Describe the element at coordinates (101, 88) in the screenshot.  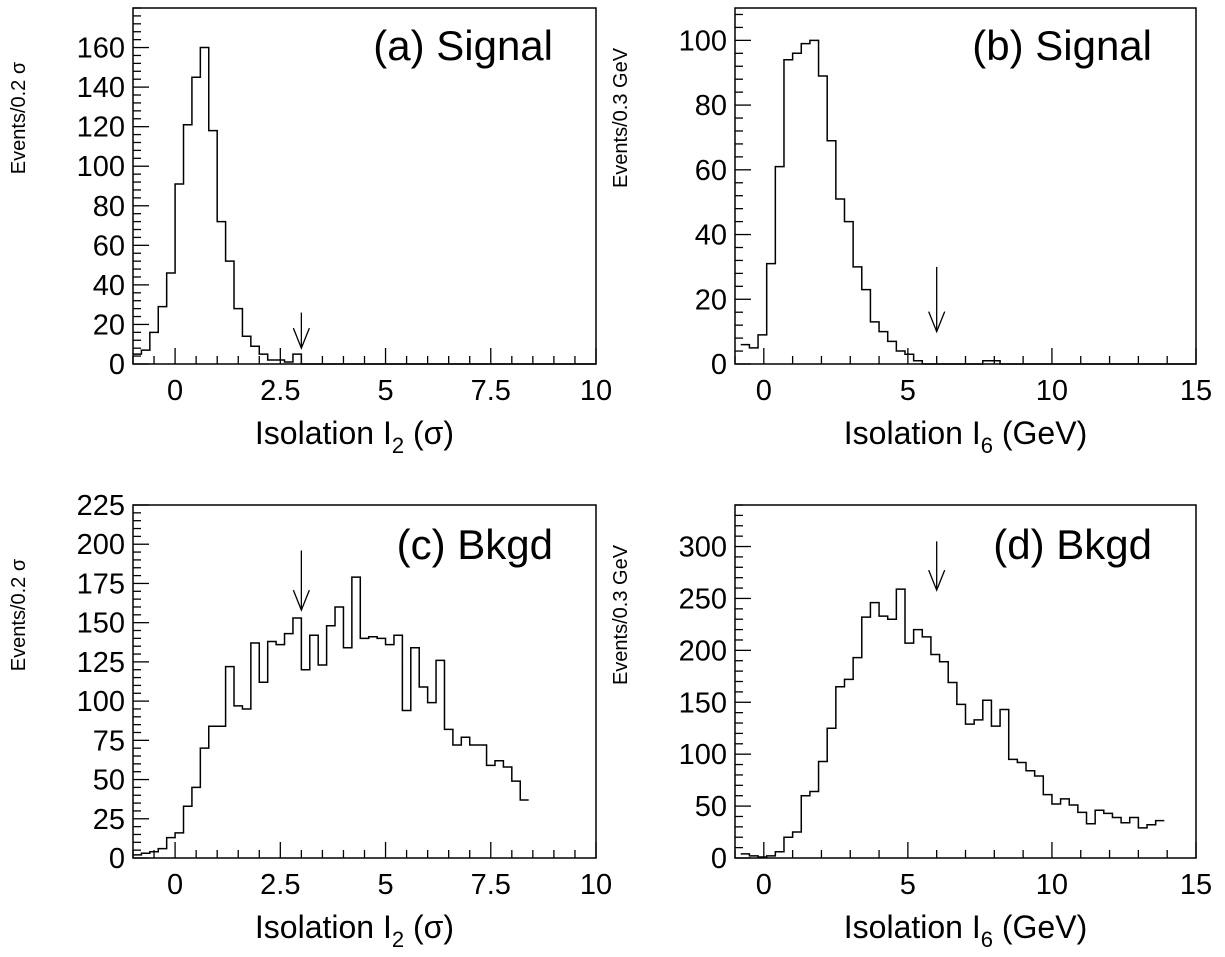
I see `y-tick-label: 140` at that location.